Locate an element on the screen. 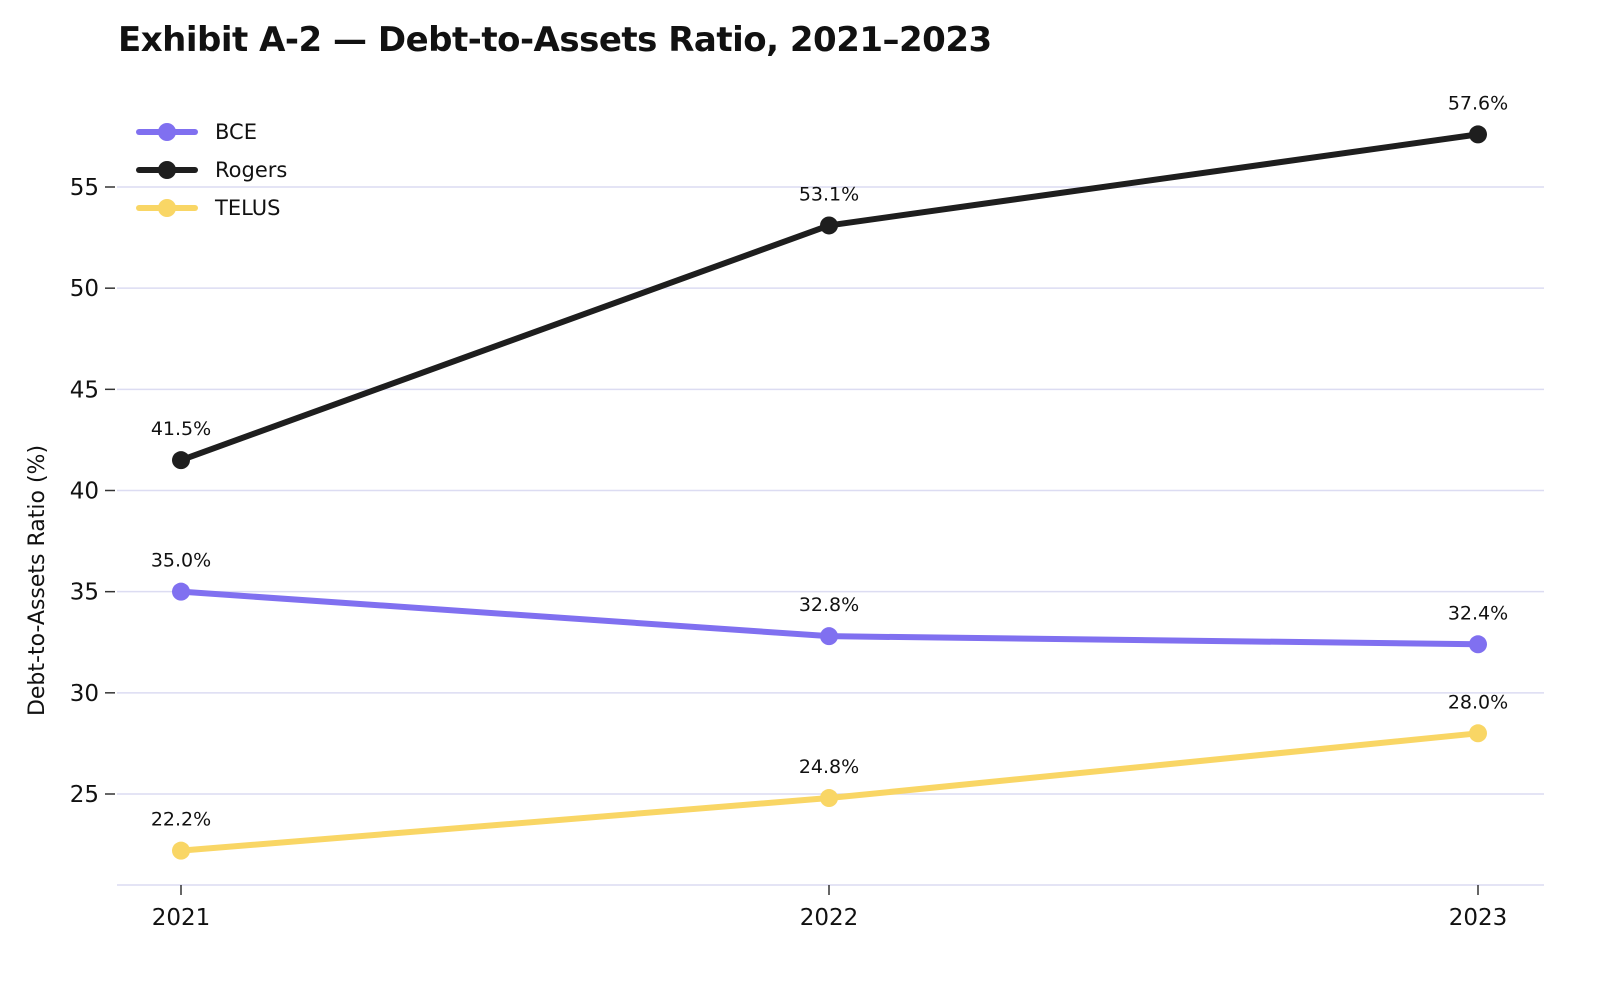  legend-label-bce: BCE is located at coordinates (236, 132).